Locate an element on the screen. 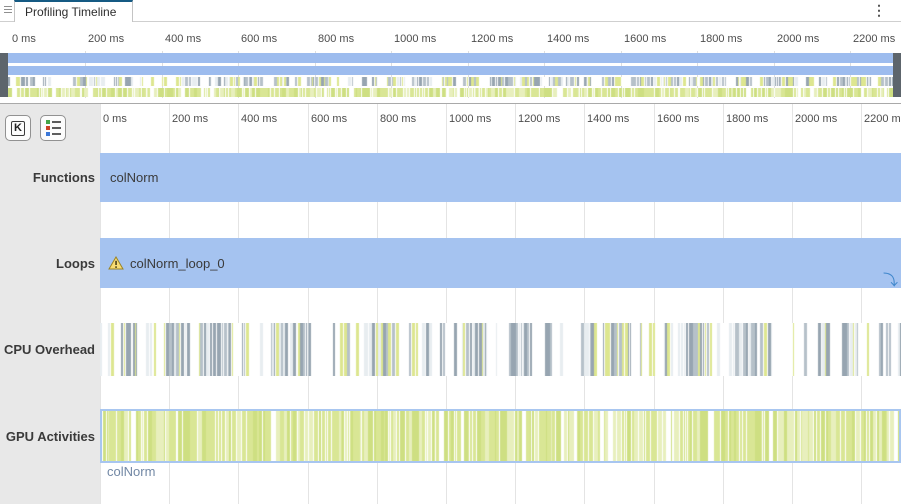  row-label-cpu-overhead: CPU Overhead is located at coordinates (49, 349).